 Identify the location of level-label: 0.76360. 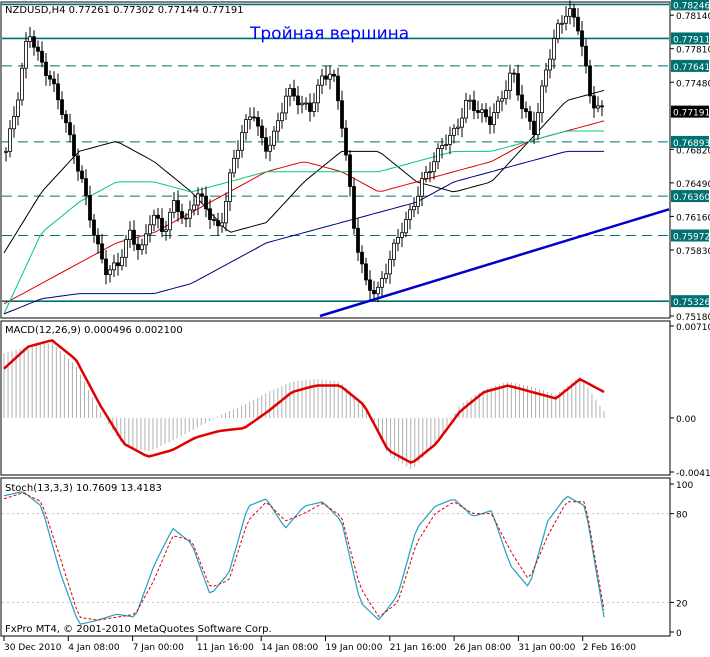
(691, 198).